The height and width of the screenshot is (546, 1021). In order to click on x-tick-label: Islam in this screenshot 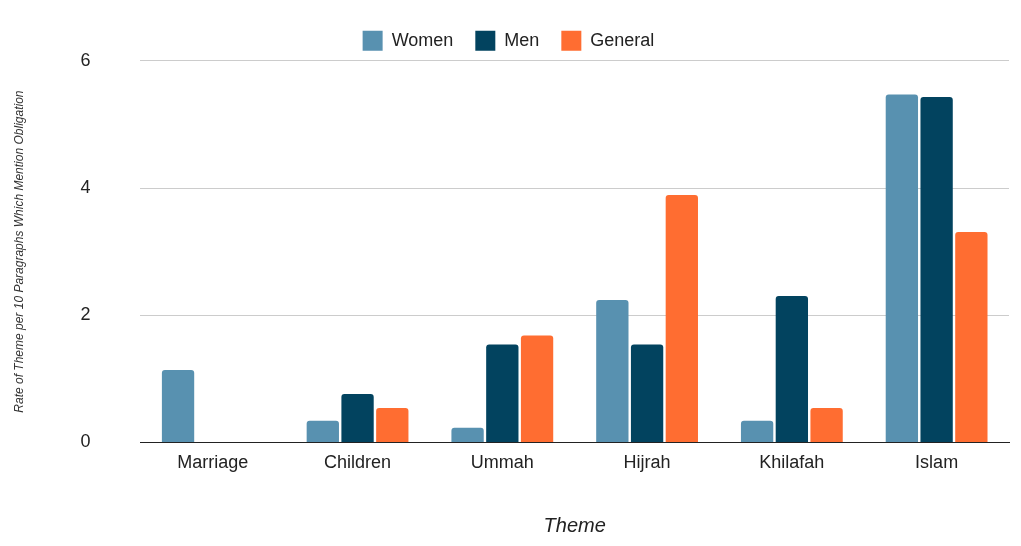, I will do `click(937, 462)`.